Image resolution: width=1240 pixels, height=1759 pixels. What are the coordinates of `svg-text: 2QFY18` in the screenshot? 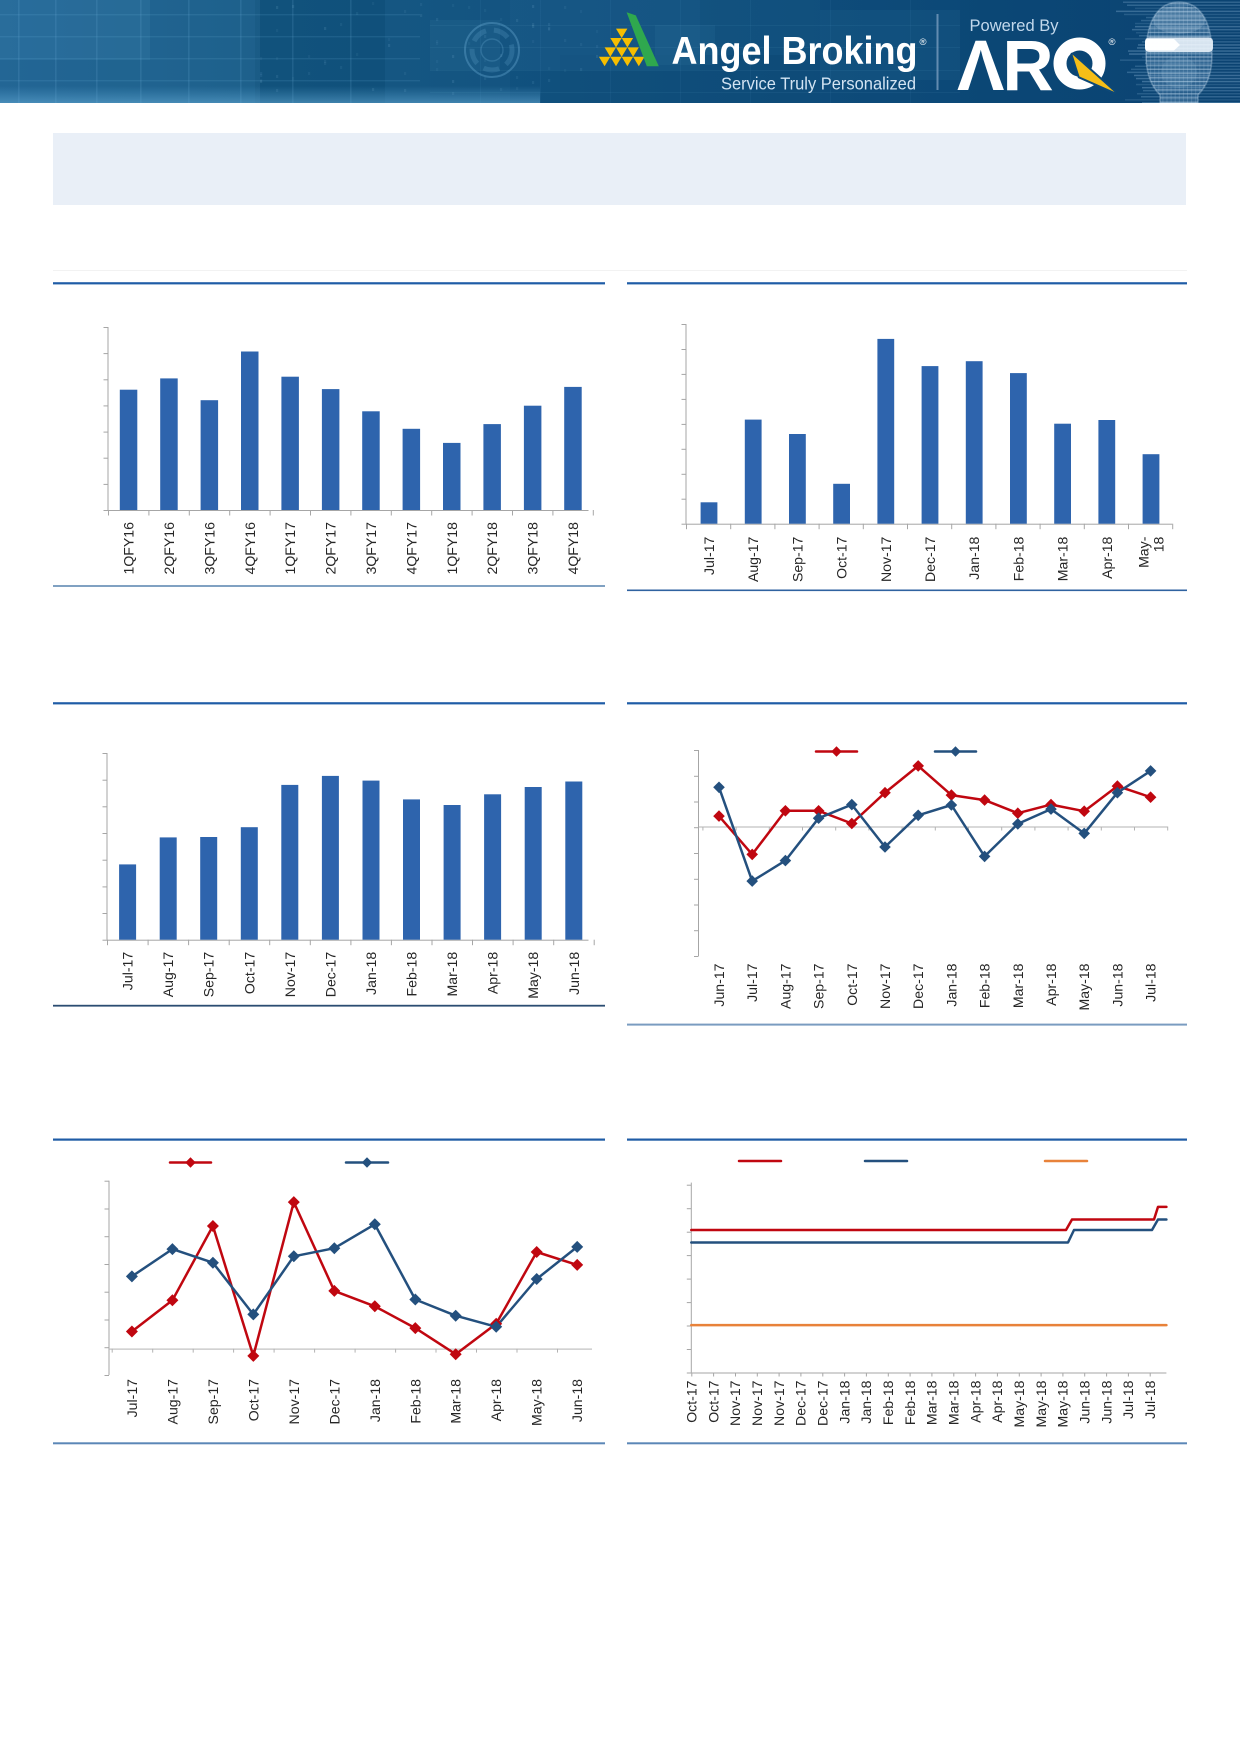 It's located at (492, 548).